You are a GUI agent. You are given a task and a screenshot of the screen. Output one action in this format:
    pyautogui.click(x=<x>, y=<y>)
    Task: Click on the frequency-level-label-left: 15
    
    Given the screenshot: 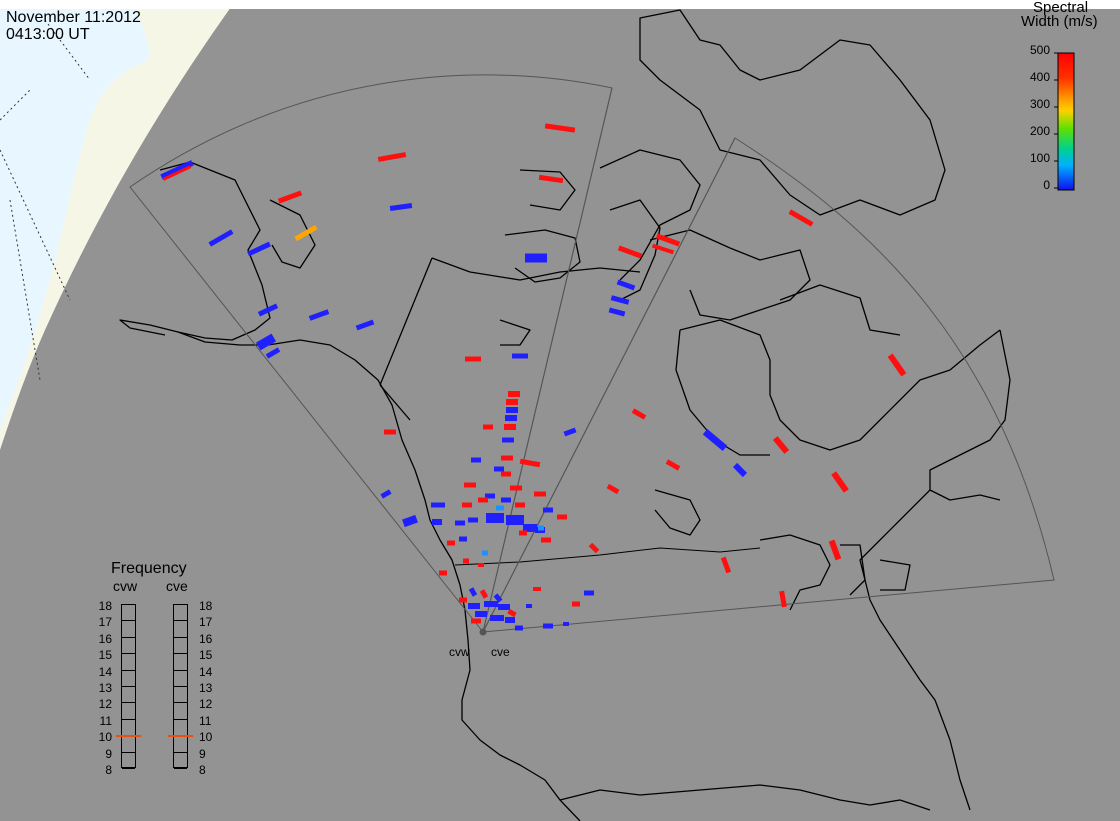 What is the action you would take?
    pyautogui.click(x=105, y=655)
    